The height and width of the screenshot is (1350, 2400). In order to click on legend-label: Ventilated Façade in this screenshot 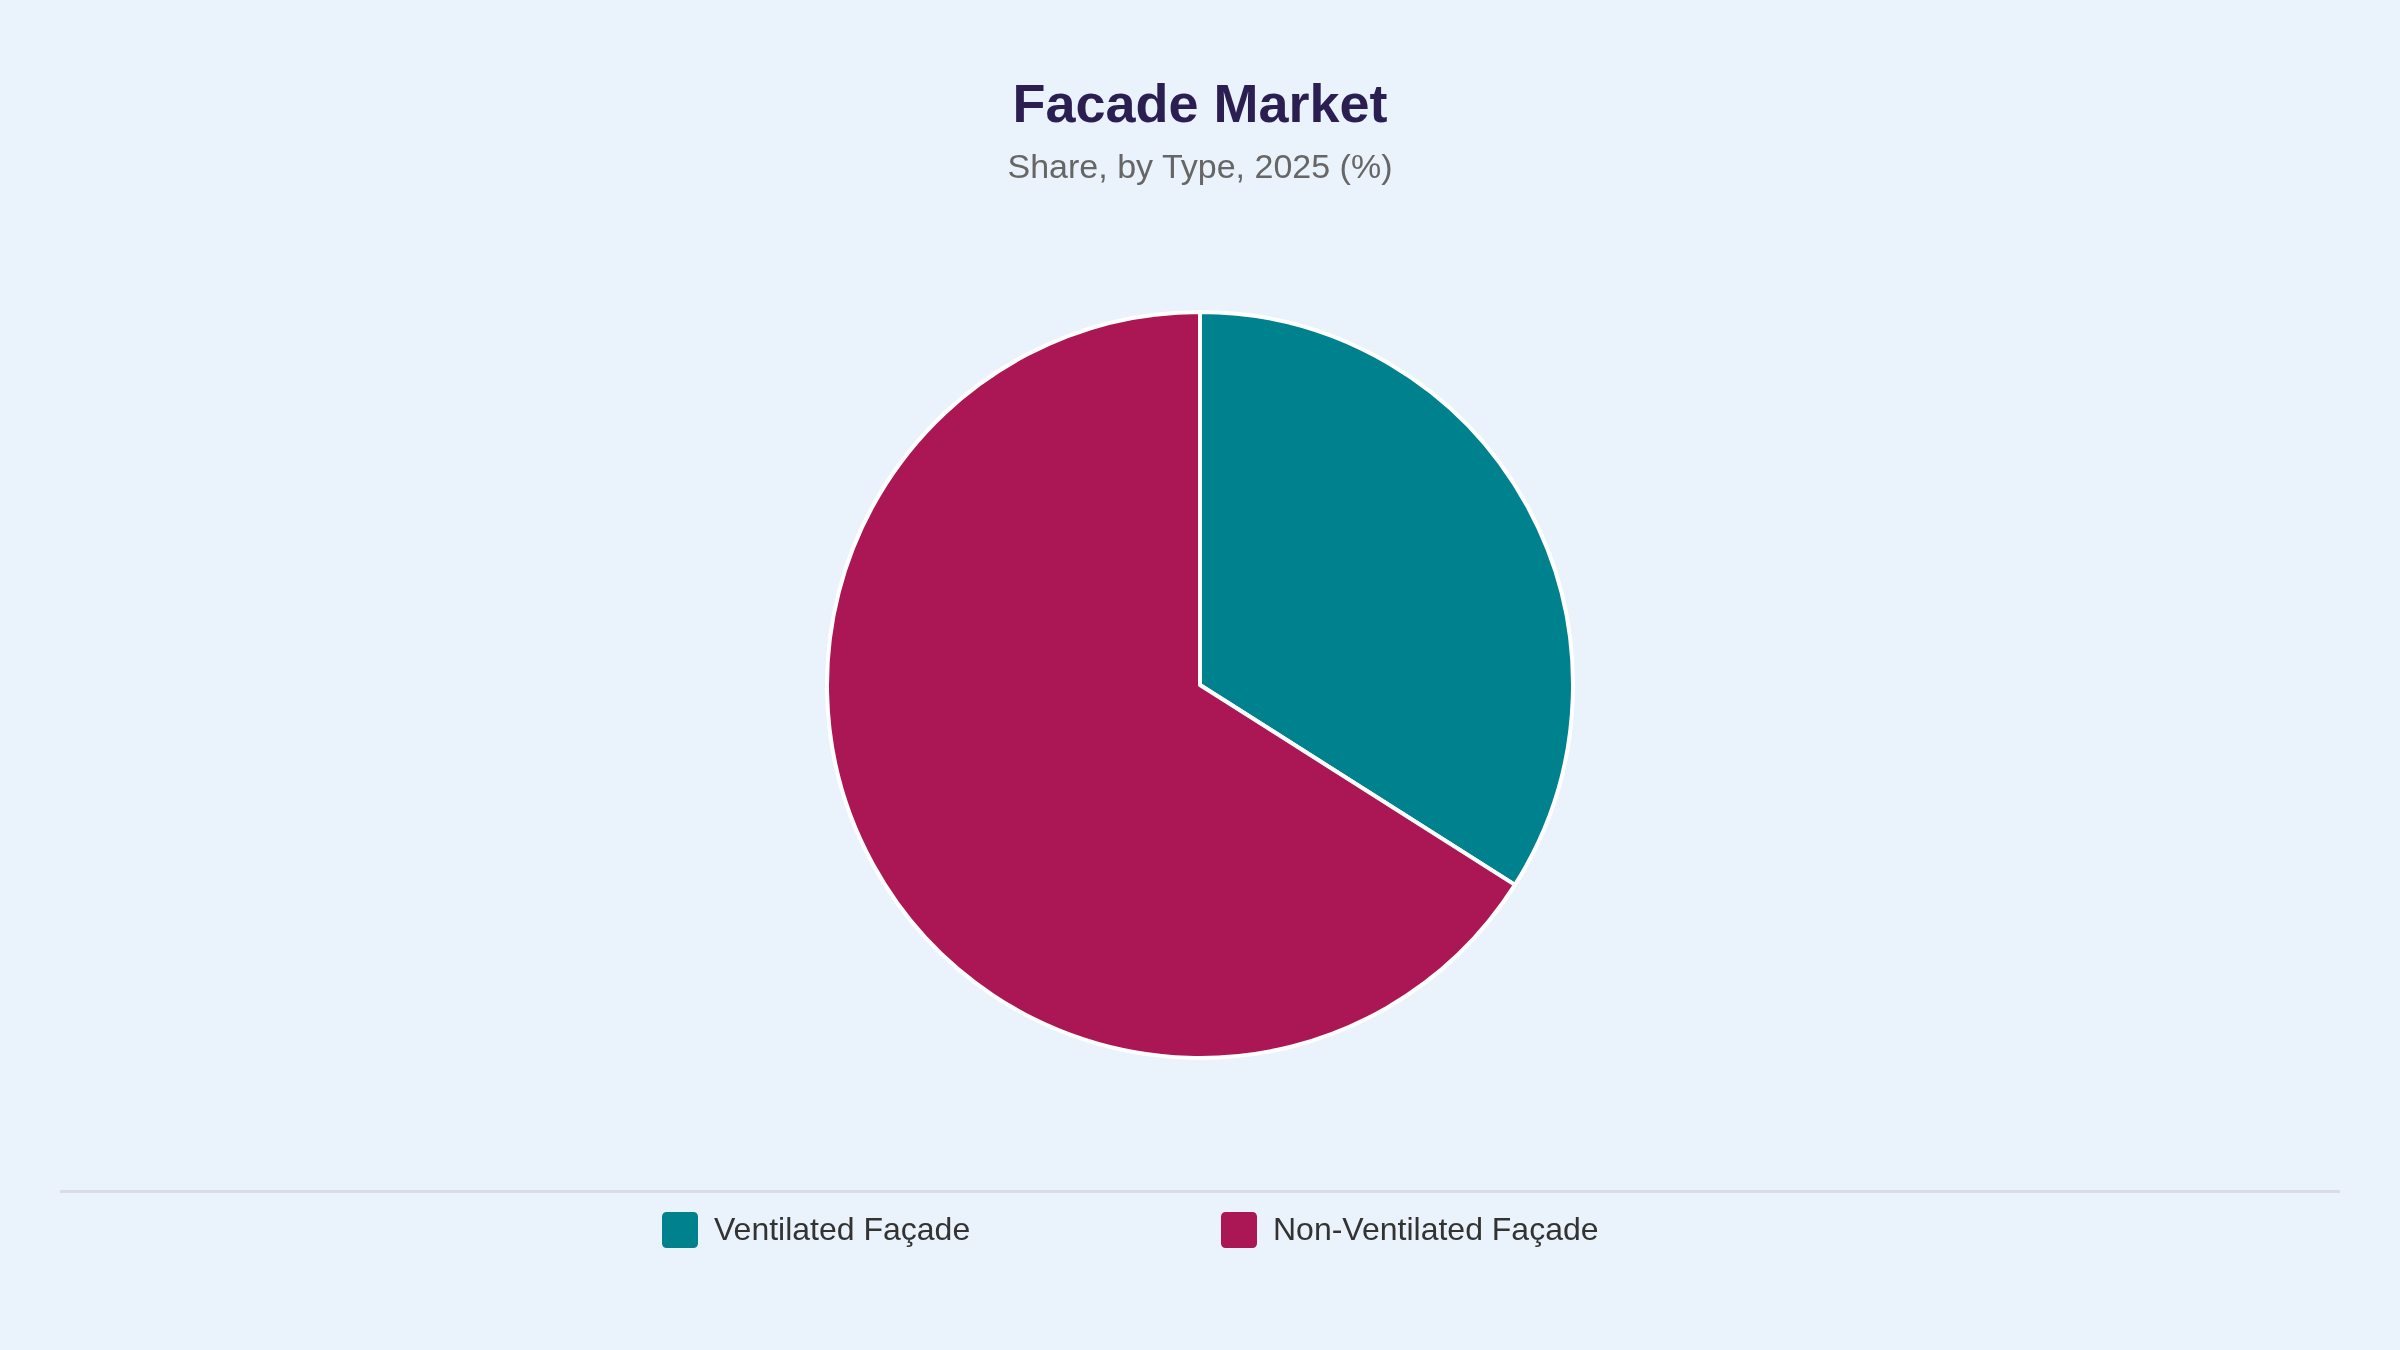, I will do `click(842, 1229)`.